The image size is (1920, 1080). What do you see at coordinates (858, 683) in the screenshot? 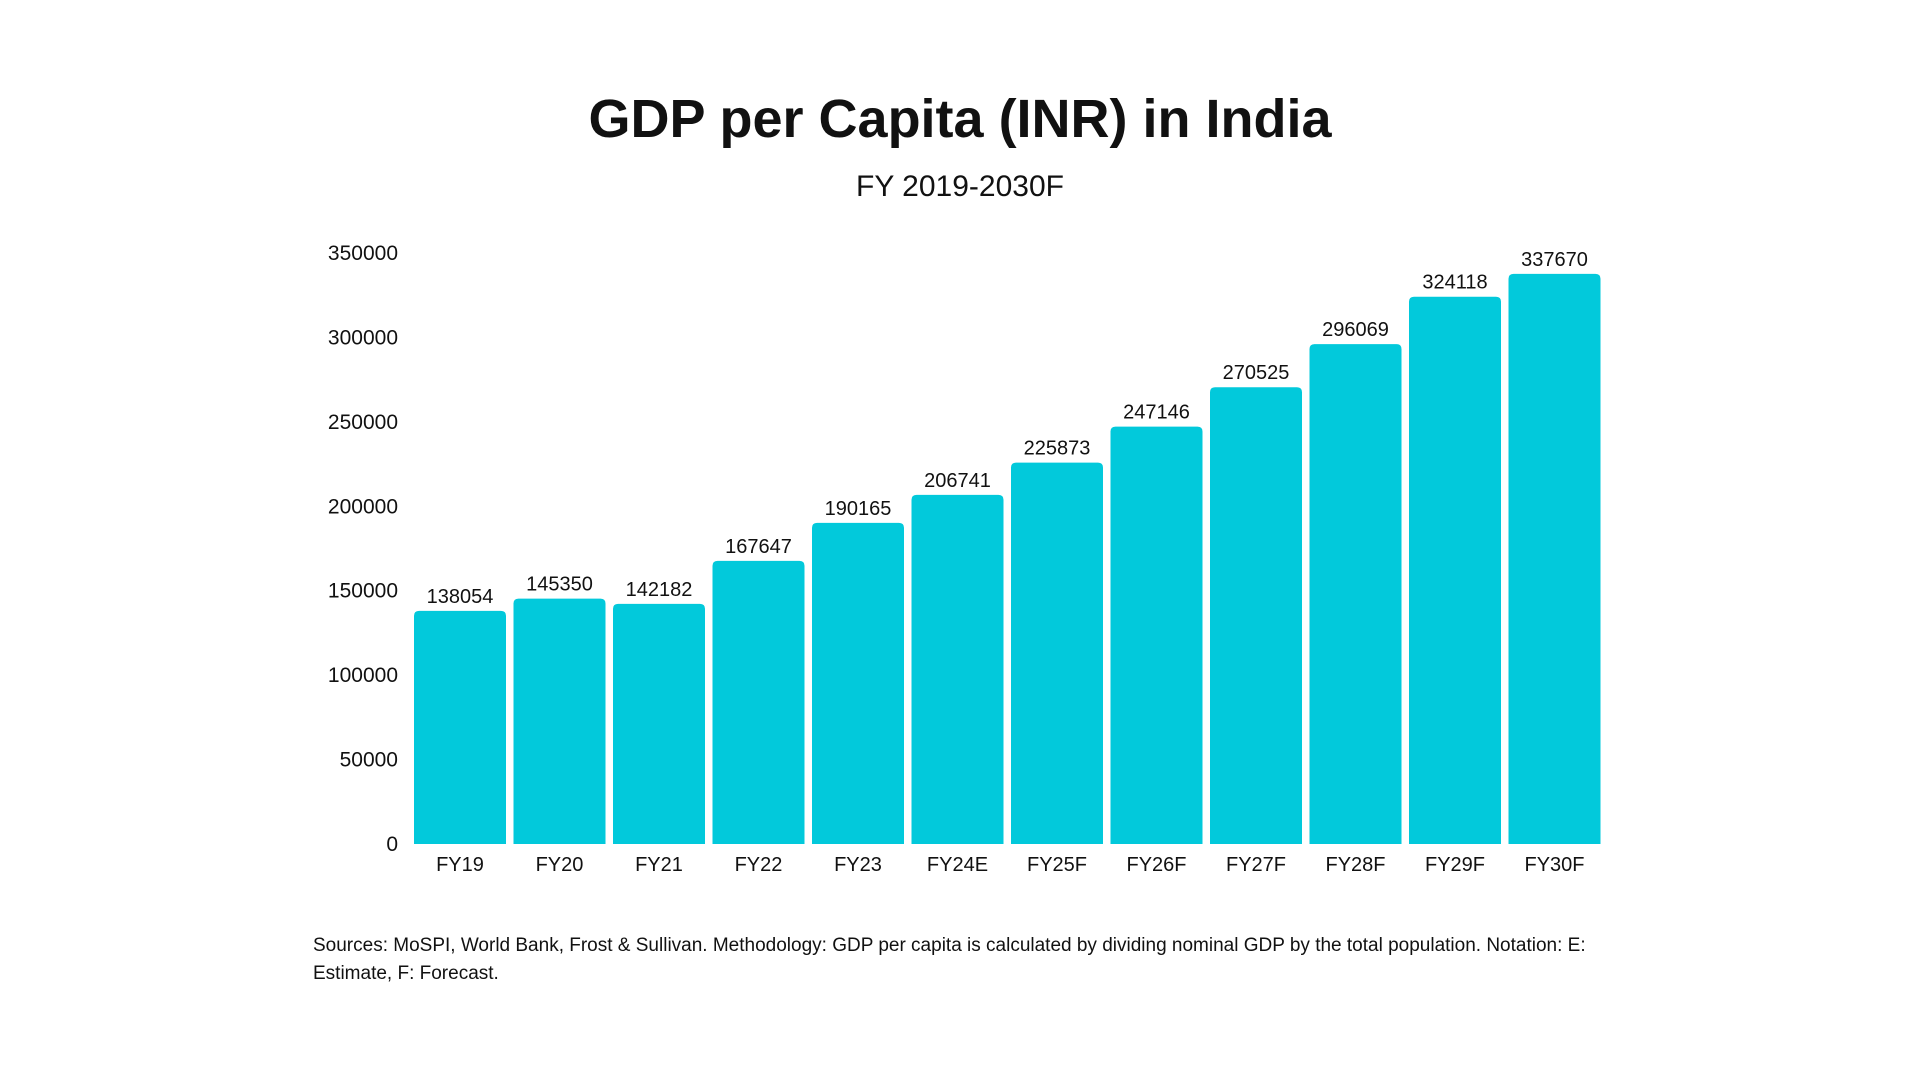
I see `bar-fy23` at bounding box center [858, 683].